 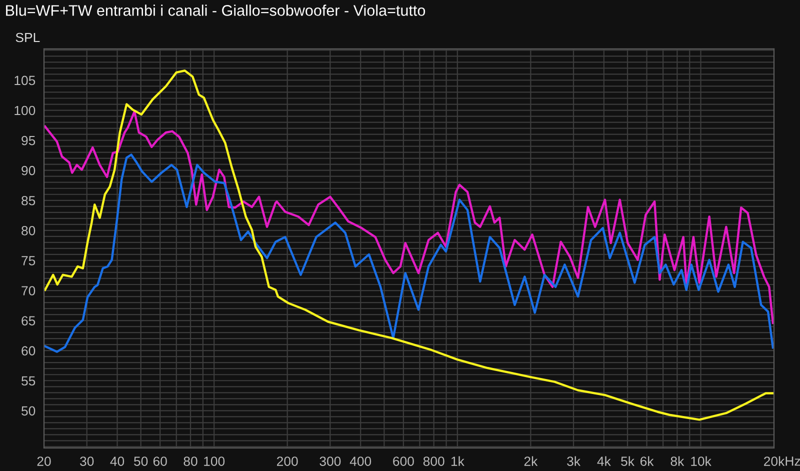 What do you see at coordinates (216, 10) in the screenshot?
I see `chart-title: Blu=WF+TW entrambi i canali - Giallo=sobwoofer - Viola=tutto` at bounding box center [216, 10].